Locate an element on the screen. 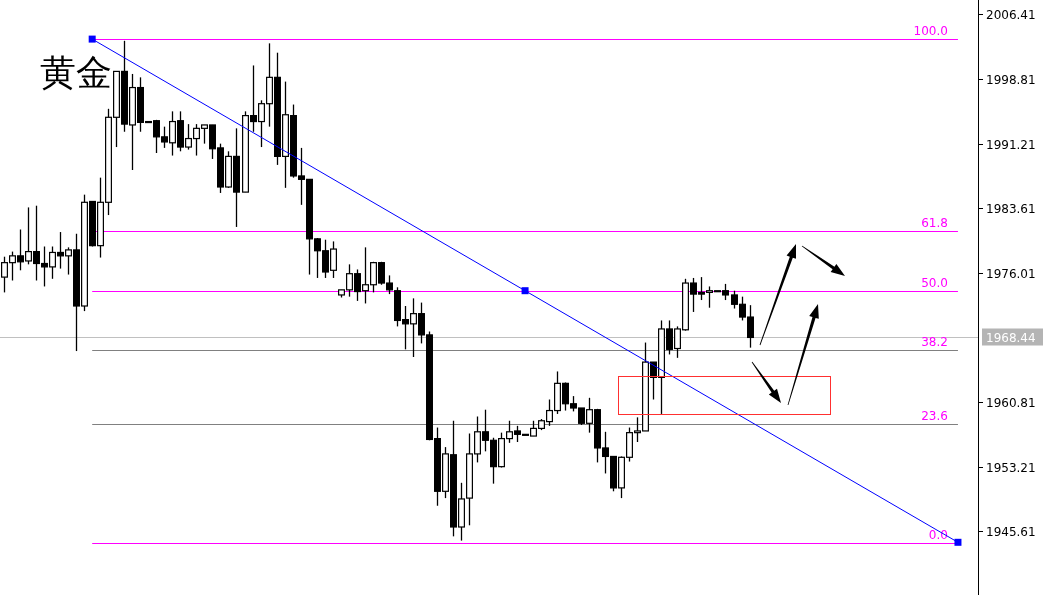 The image size is (1057, 595). y-tick-label: 1983.61 is located at coordinates (1011, 209).